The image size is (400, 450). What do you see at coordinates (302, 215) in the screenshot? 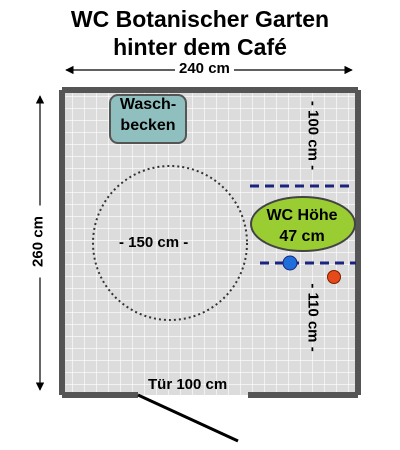
I see `toilet-label-line1: WC Höhe` at bounding box center [302, 215].